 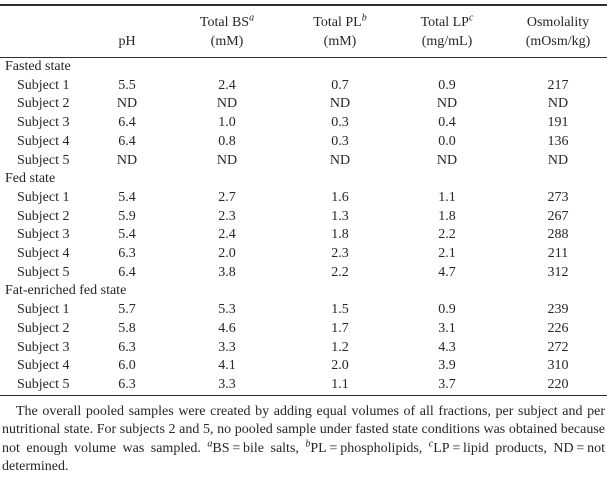 What do you see at coordinates (558, 197) in the screenshot?
I see `value-cell: 273` at bounding box center [558, 197].